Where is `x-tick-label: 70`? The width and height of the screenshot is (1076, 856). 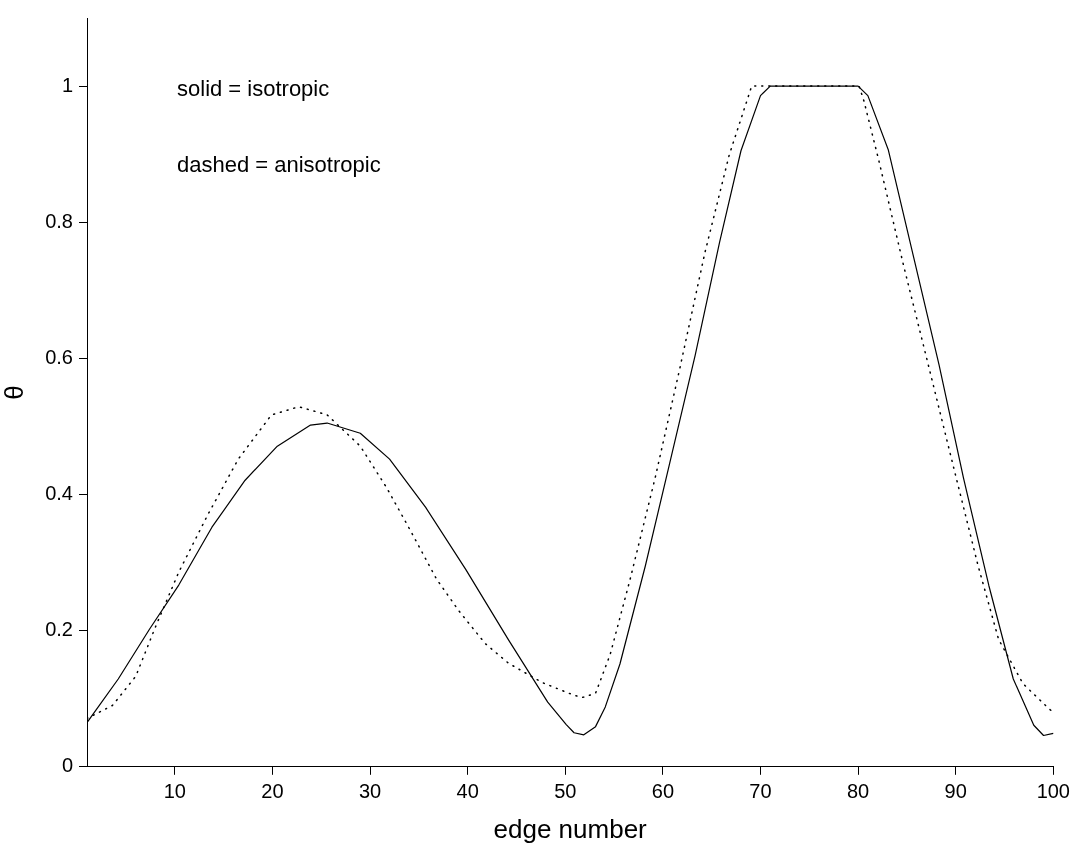
x-tick-label: 70 is located at coordinates (760, 791).